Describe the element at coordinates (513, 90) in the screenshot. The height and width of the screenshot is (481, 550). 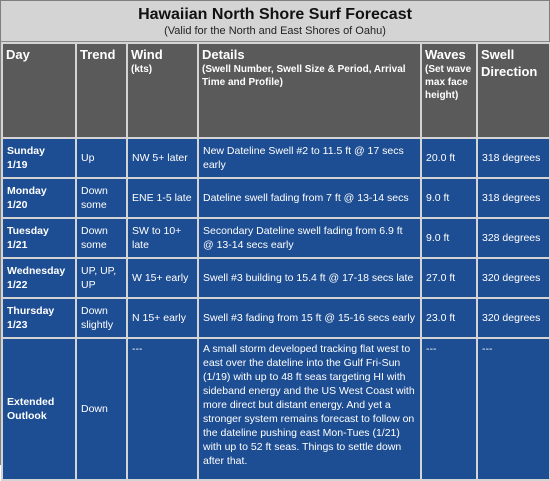
I see `header-swell-direction: Swell Direction` at that location.